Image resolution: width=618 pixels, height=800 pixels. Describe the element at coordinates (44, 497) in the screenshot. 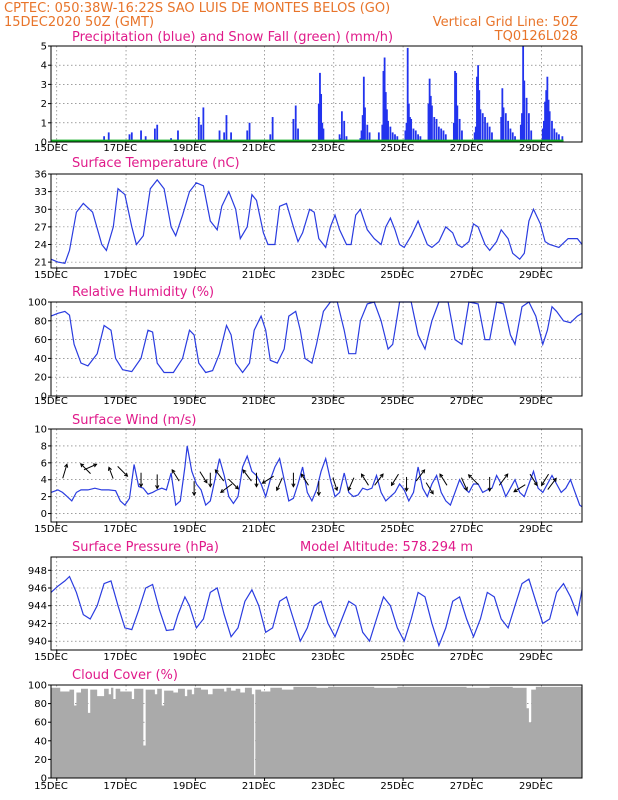

I see `wind-ytick-label: 2` at that location.